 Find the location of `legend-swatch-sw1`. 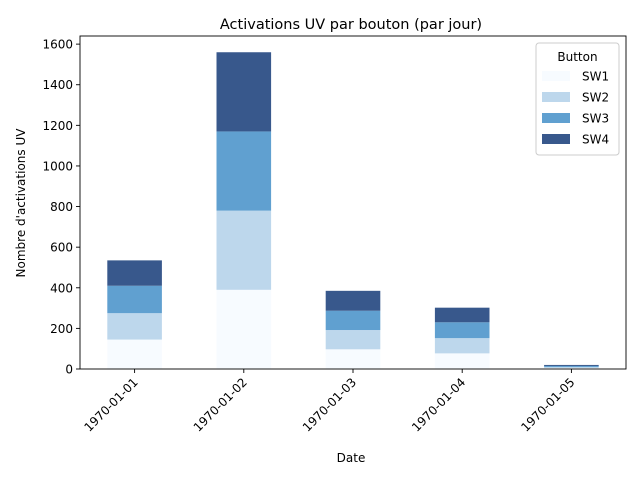

legend-swatch-sw1 is located at coordinates (556, 76).